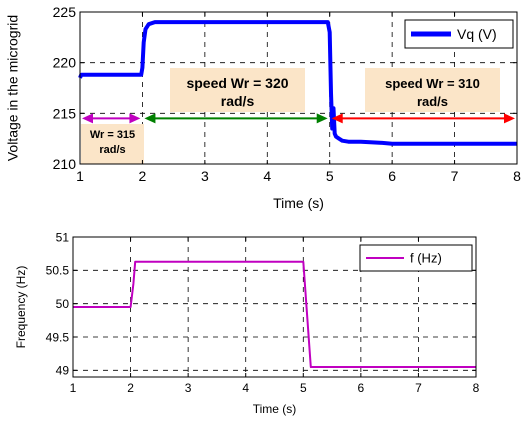  I want to click on annotation-label: speed Wr = 320 rad/s, so click(237, 92).